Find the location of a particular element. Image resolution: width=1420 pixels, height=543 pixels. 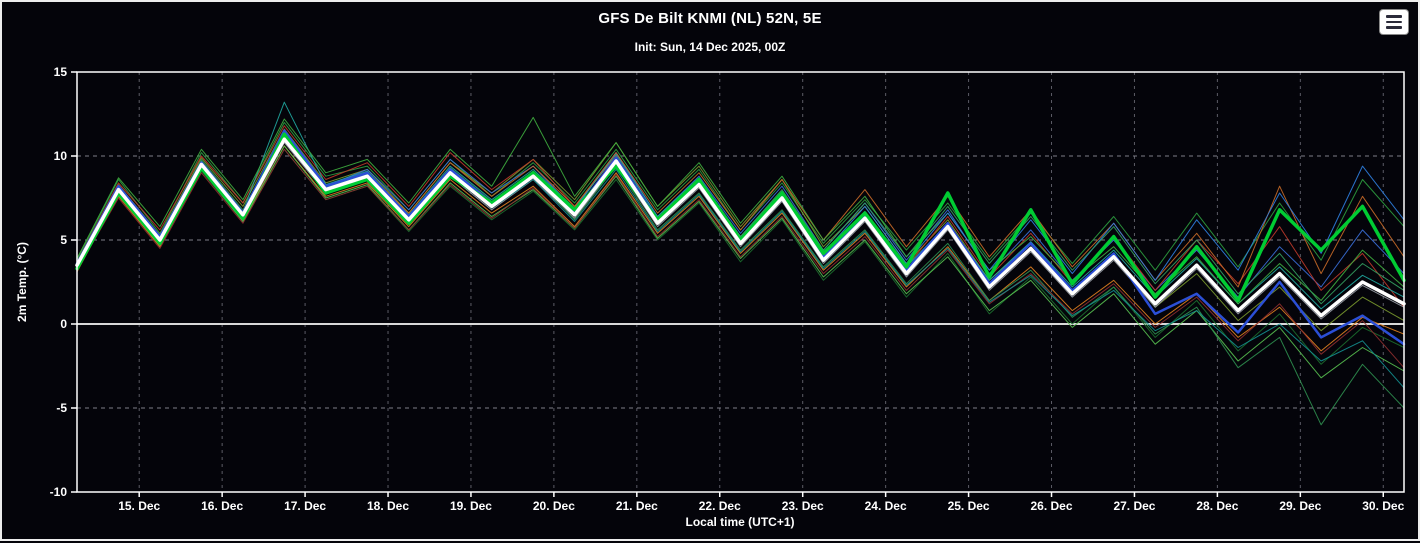

x-tick-label: 28. Dec is located at coordinates (1217, 506).